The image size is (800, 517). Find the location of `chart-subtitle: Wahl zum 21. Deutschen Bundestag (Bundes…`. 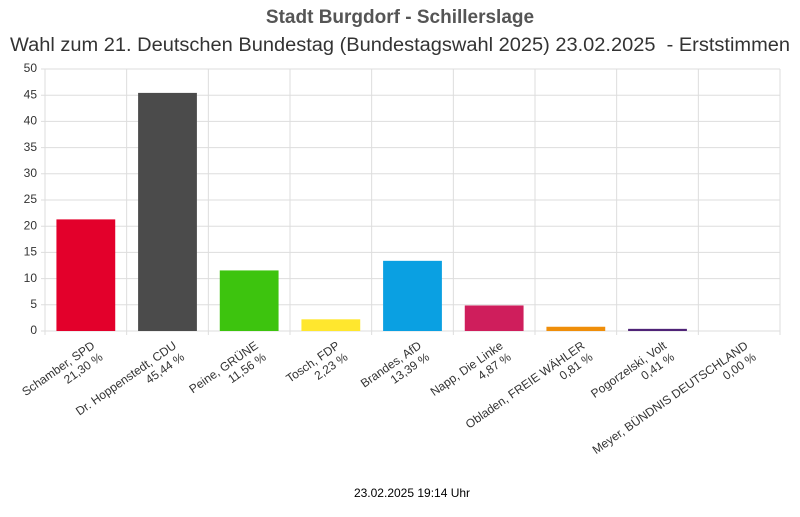

chart-subtitle: Wahl zum 21. Deutschen Bundestag (Bundes… is located at coordinates (400, 45).